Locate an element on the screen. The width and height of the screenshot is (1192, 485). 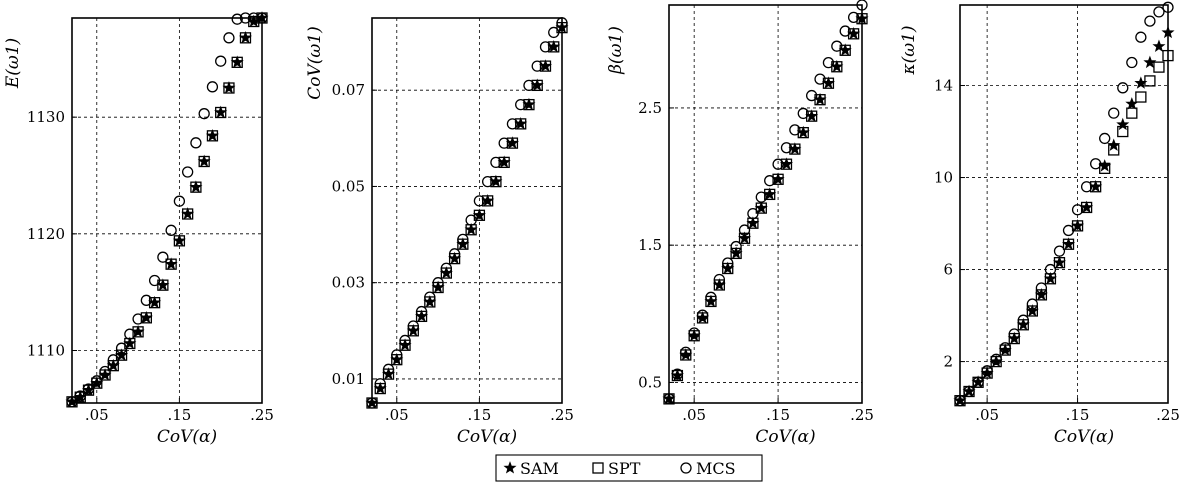
x-axis-label: CoV(α) is located at coordinates (785, 437).